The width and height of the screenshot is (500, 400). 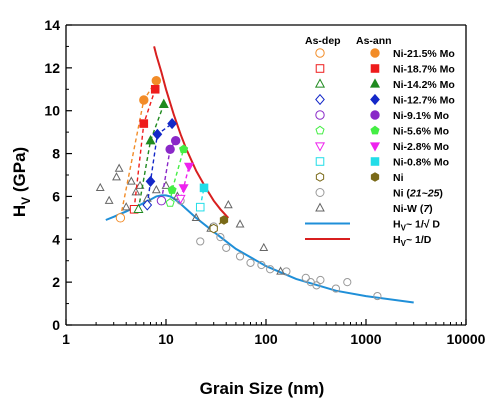 What do you see at coordinates (412, 241) in the screenshot?
I see `legend-label-fit-hv-1-d: HV~ 1/D` at bounding box center [412, 241].